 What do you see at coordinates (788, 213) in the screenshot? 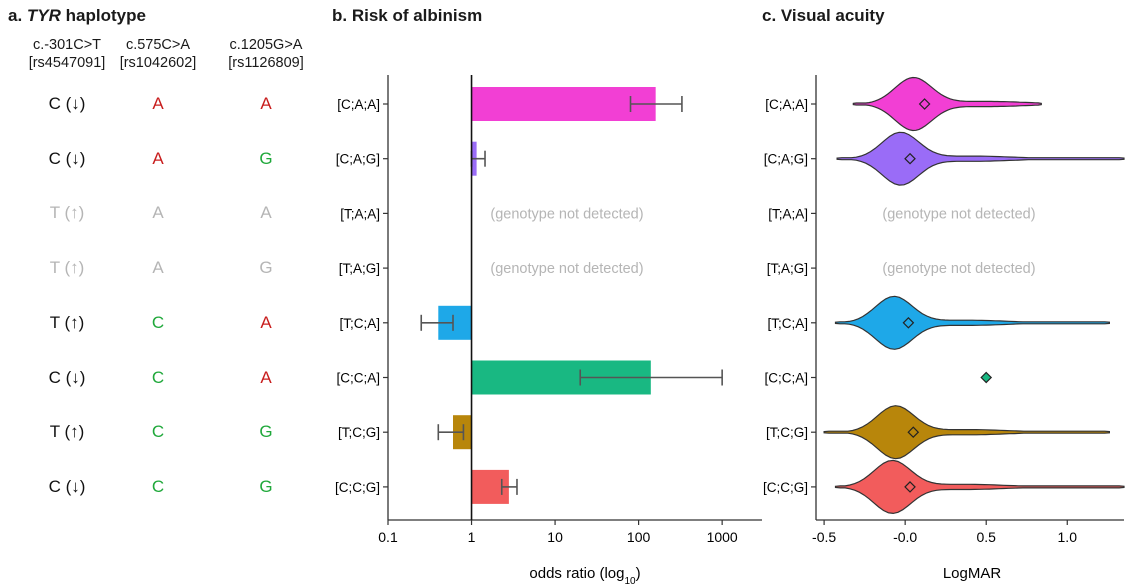
I see `y-tick-label-c: [T;A;A]` at bounding box center [788, 213].